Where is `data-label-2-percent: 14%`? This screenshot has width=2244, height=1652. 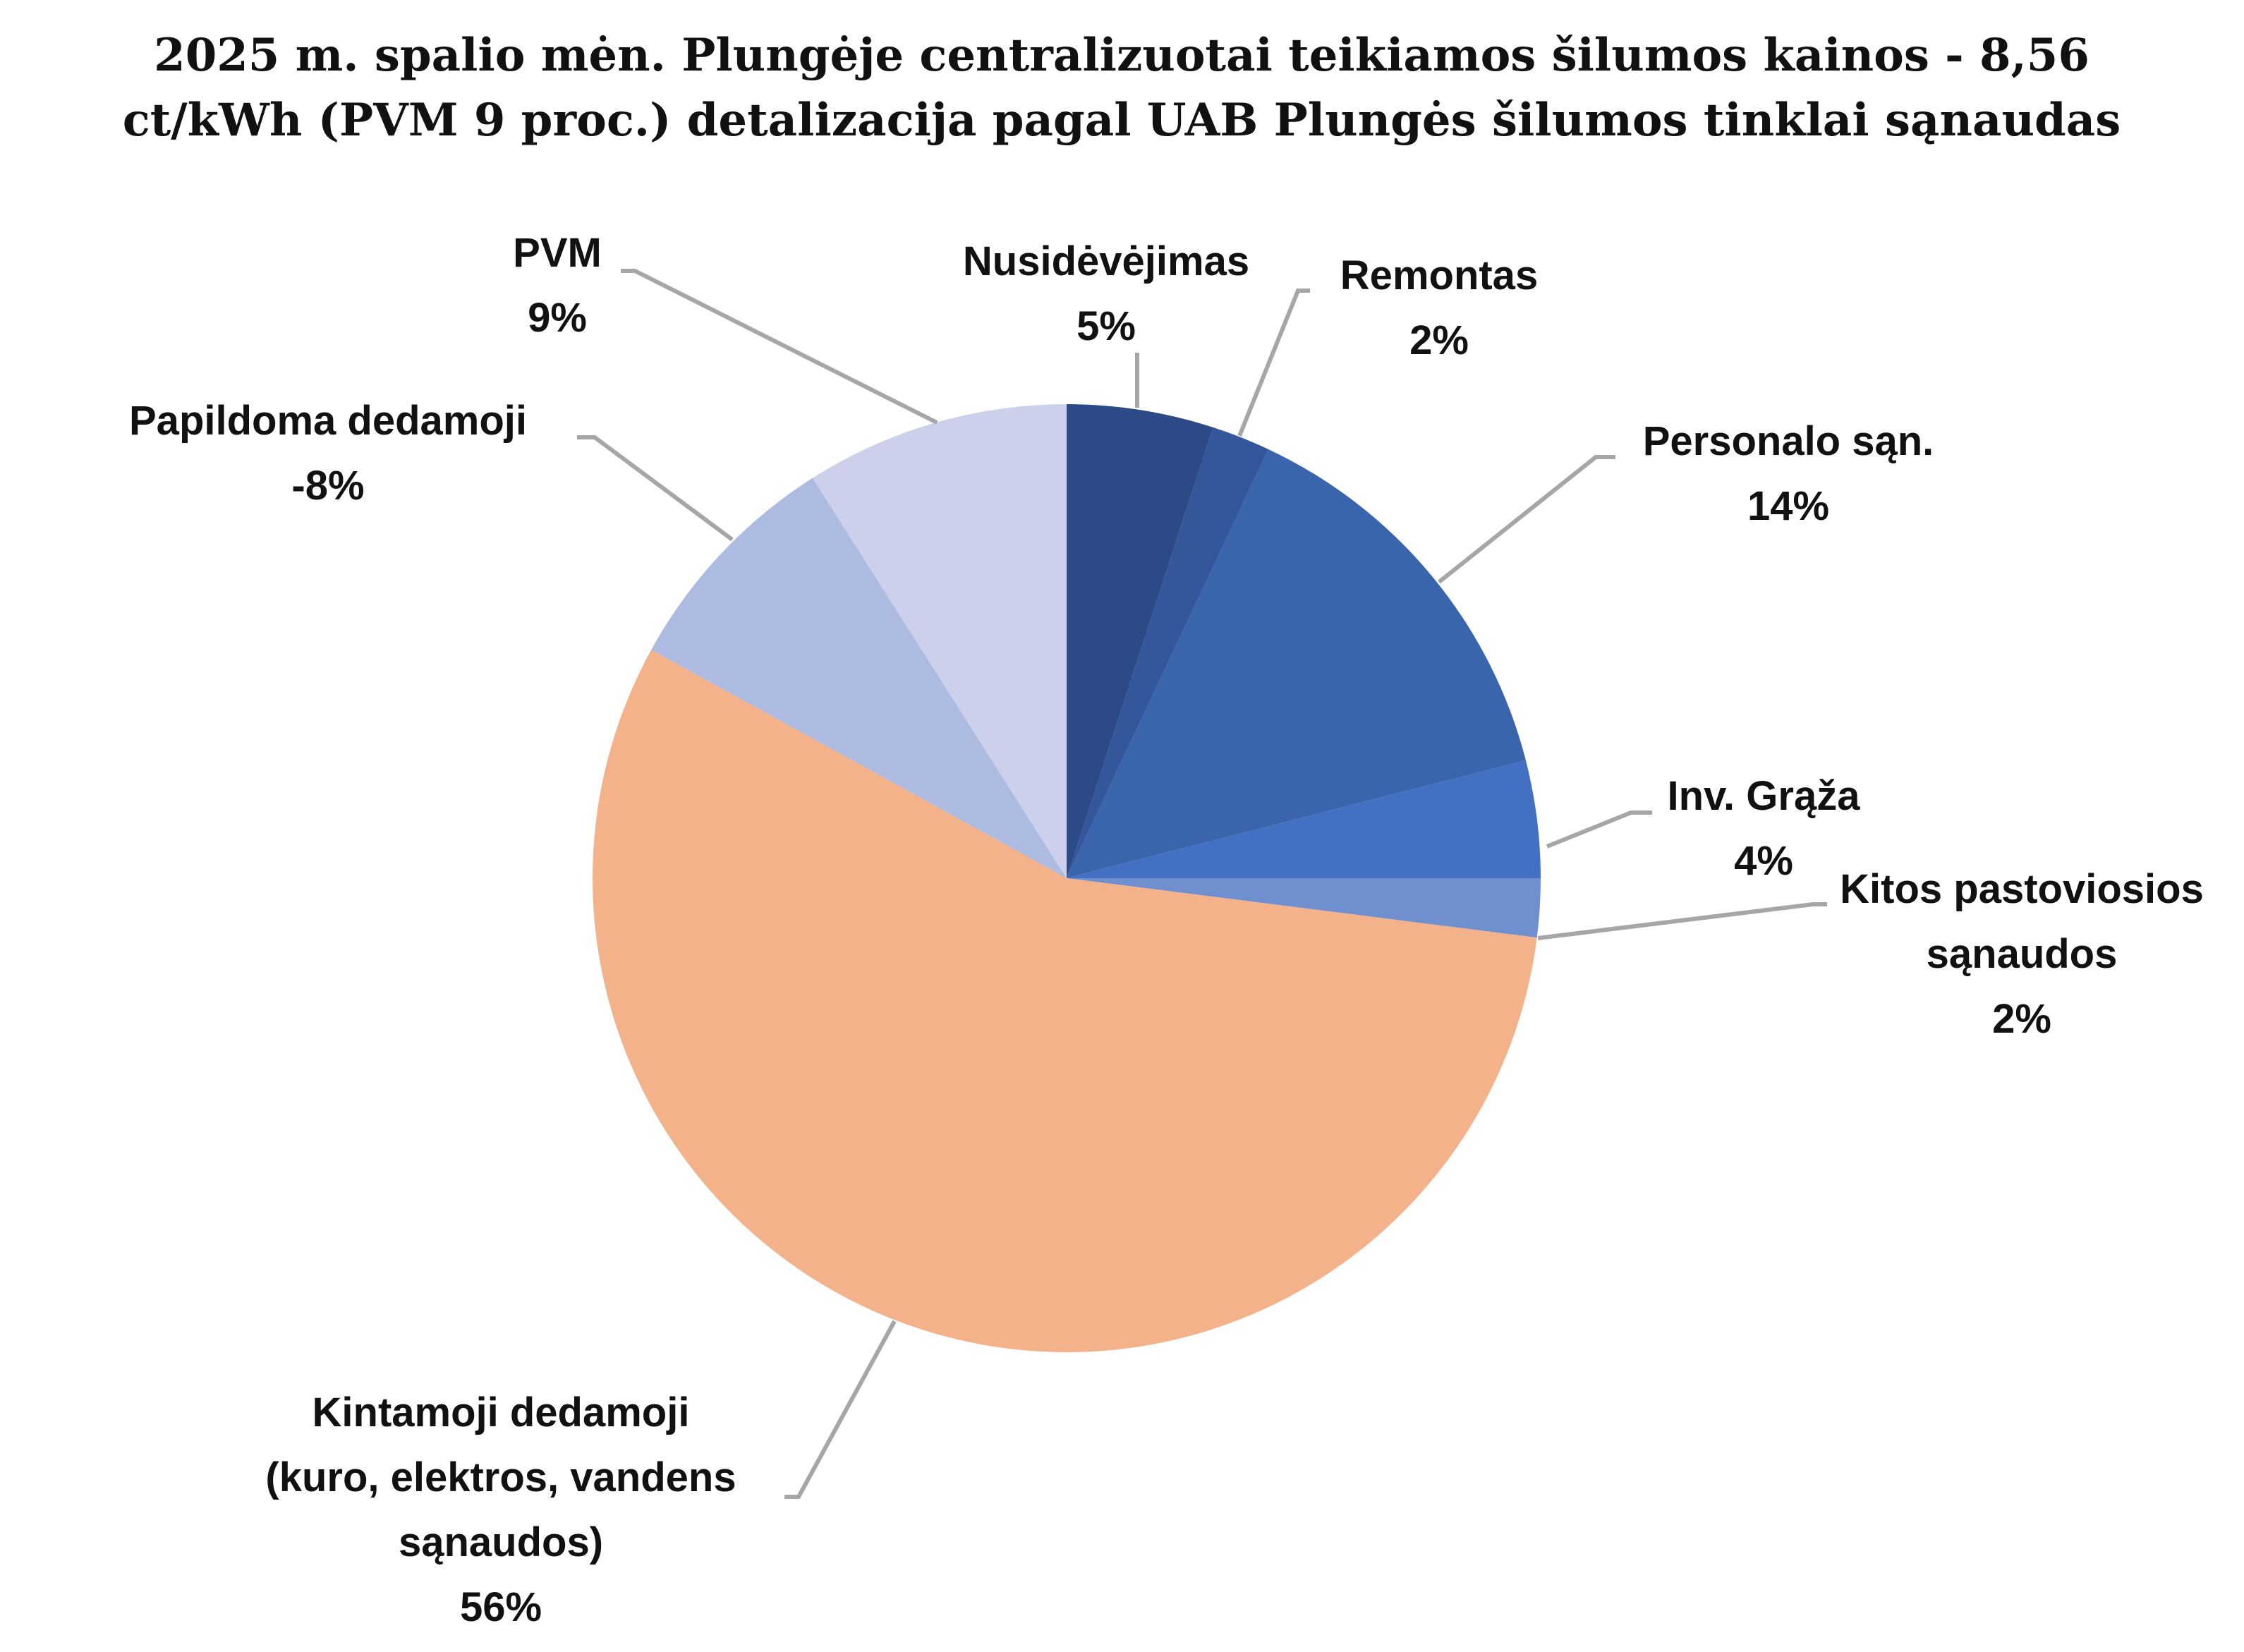 data-label-2-percent: 14% is located at coordinates (1788, 506).